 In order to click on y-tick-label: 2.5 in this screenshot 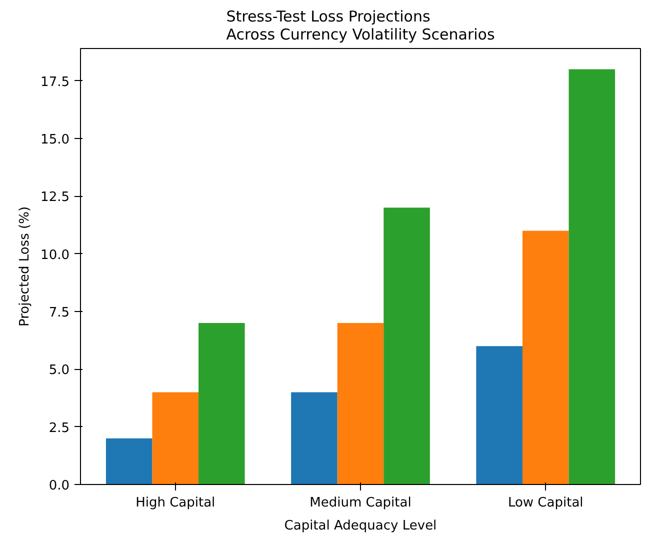, I will do `click(59, 428)`.